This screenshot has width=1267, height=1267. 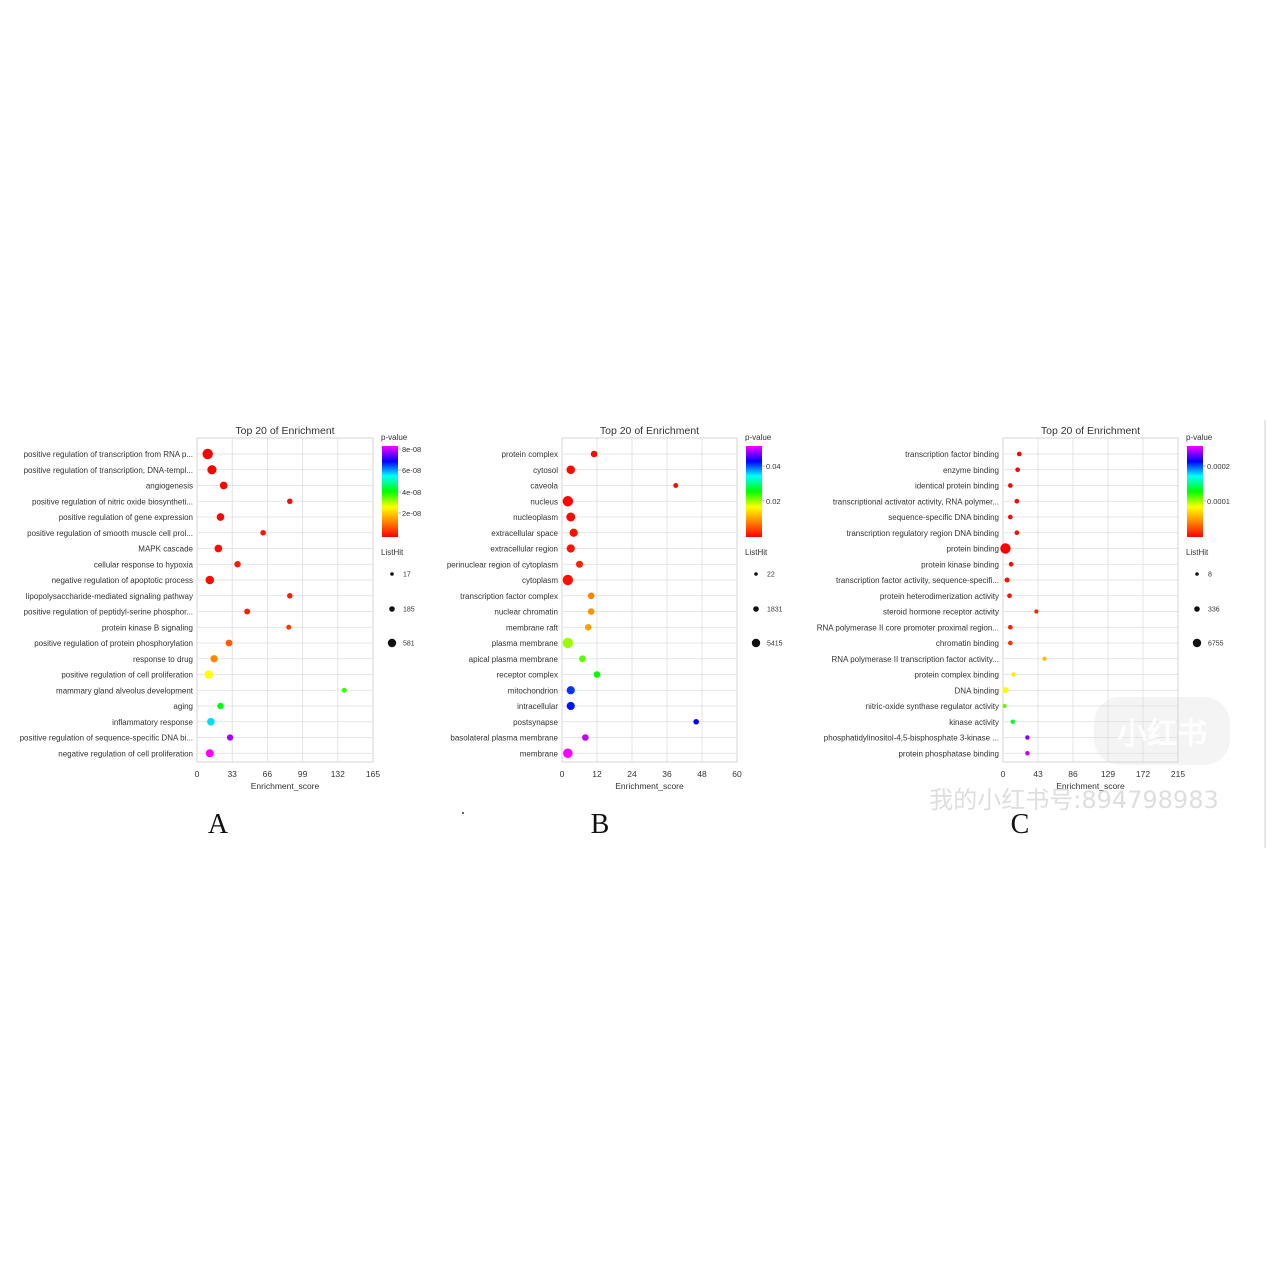 What do you see at coordinates (545, 470) in the screenshot?
I see `y-category-label: cytosol` at bounding box center [545, 470].